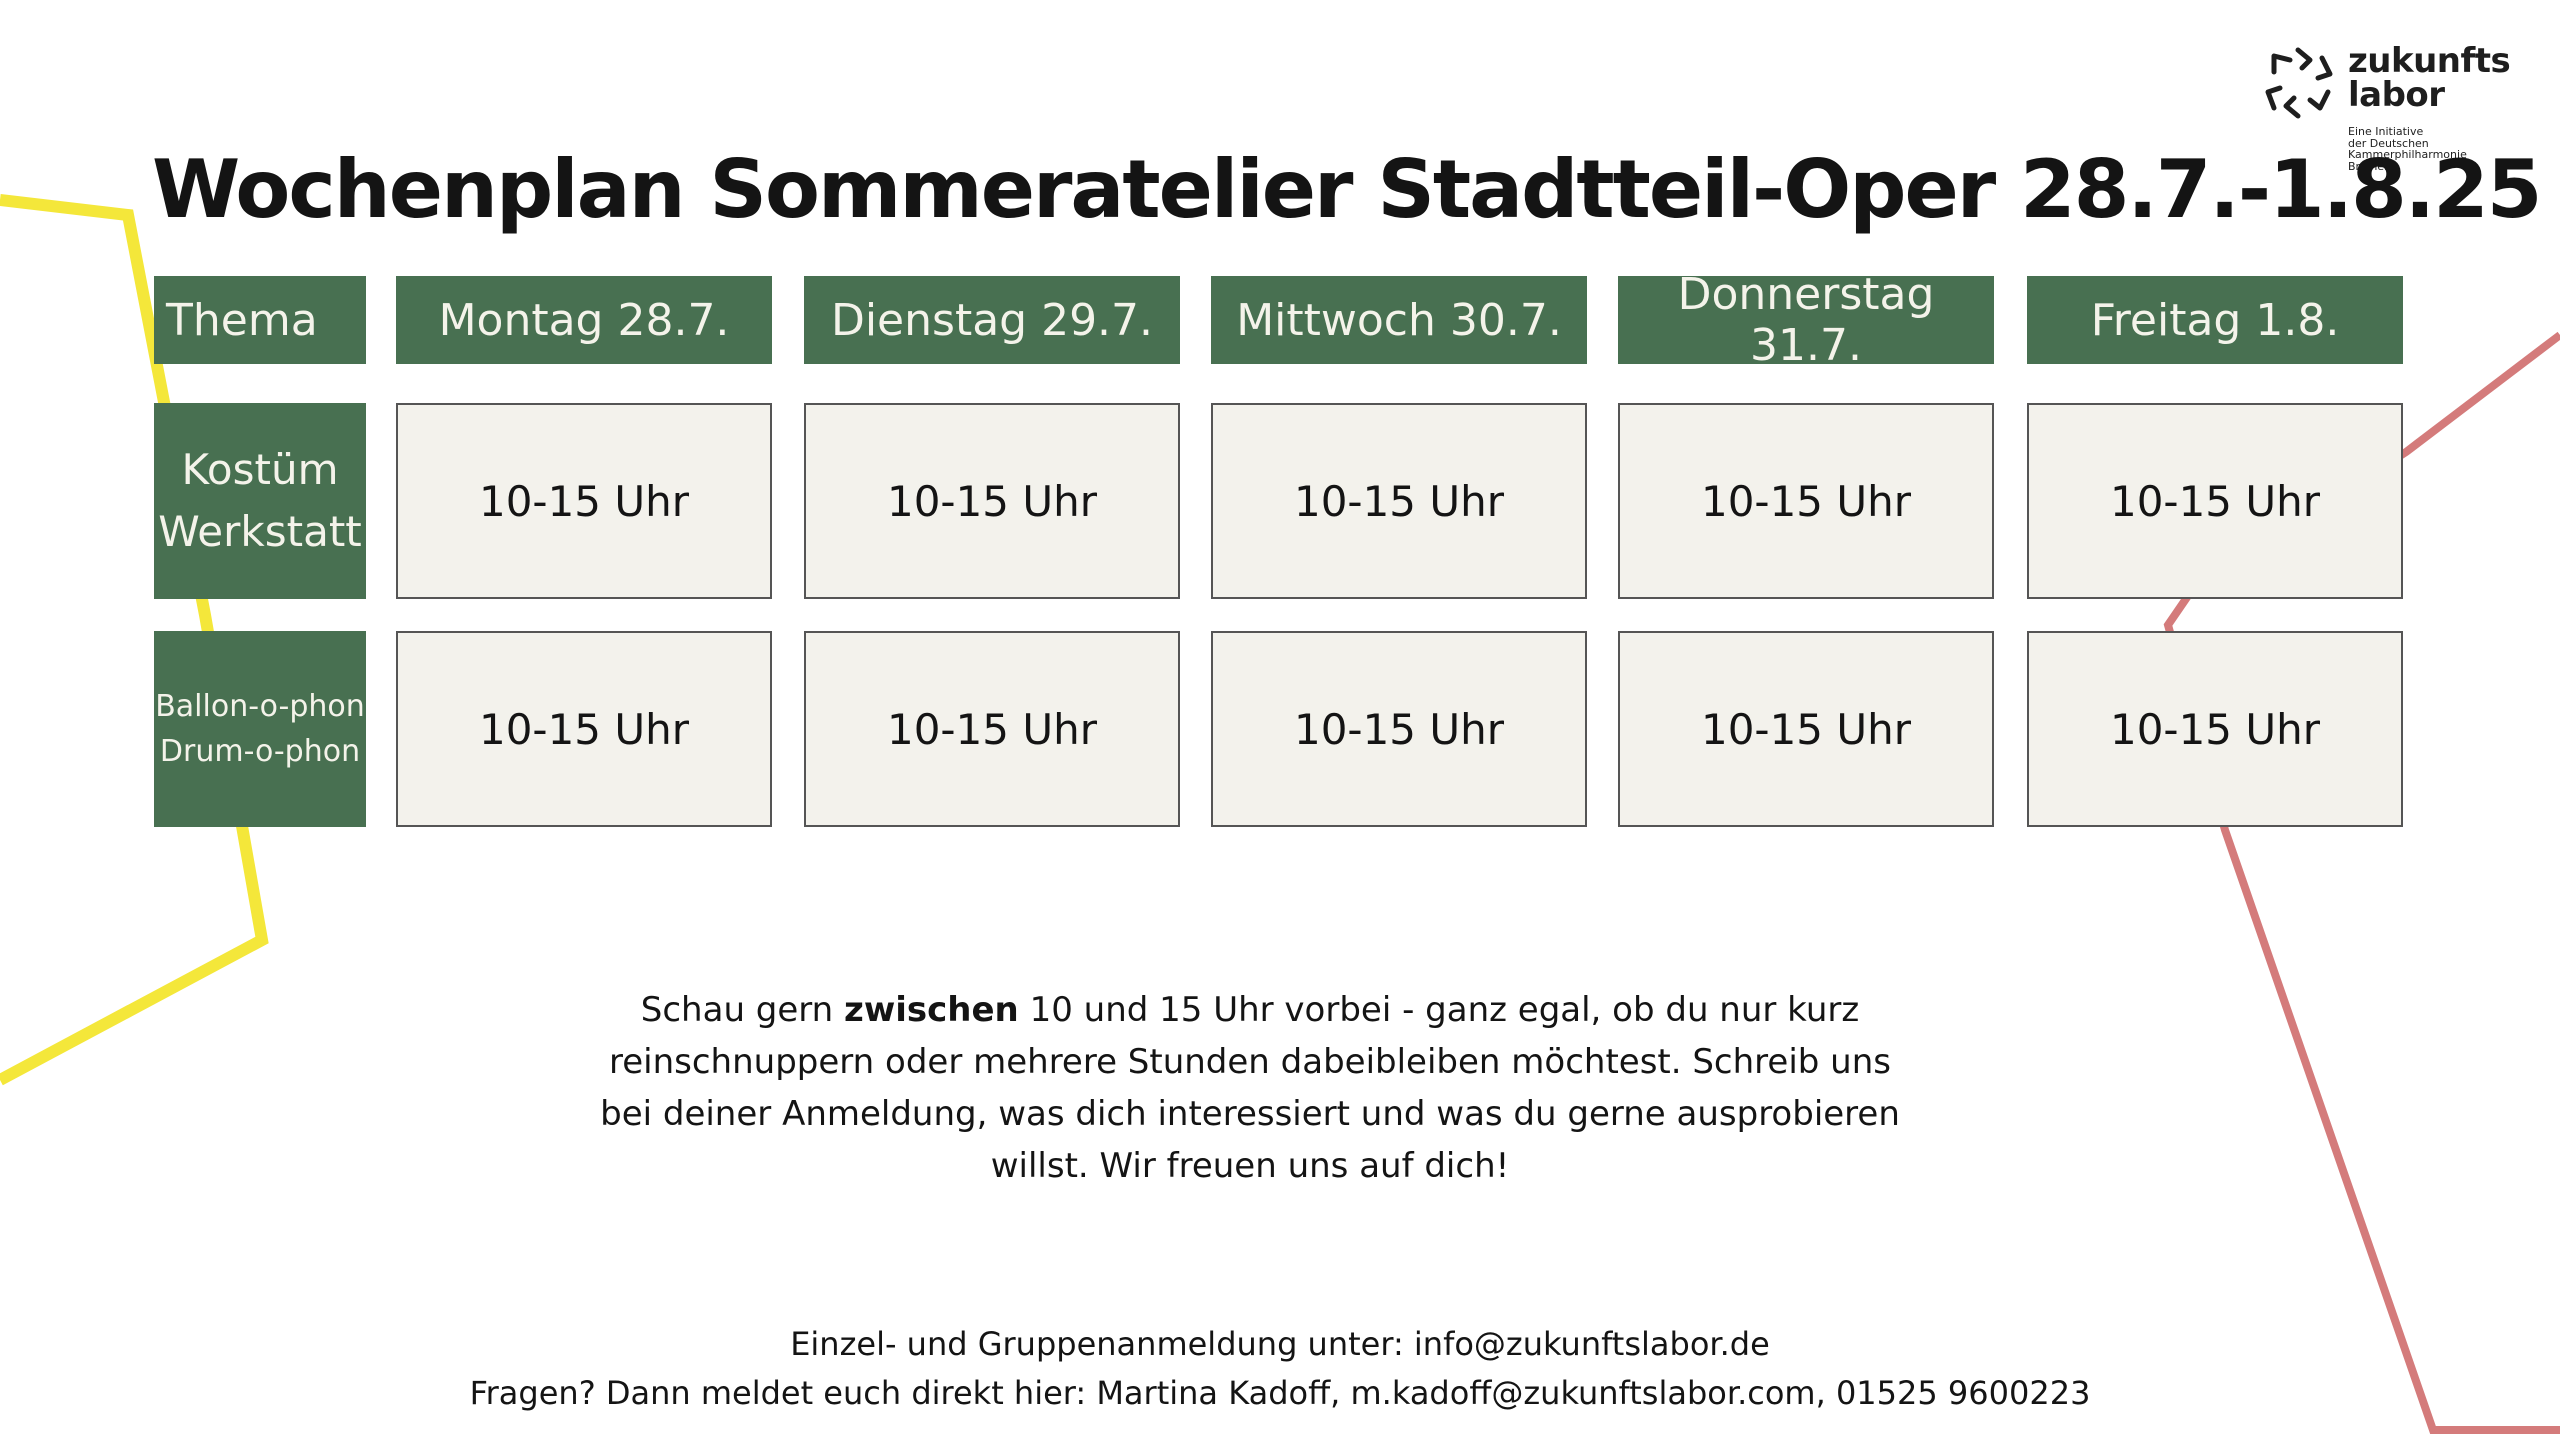 This screenshot has width=2560, height=1440. What do you see at coordinates (260, 729) in the screenshot?
I see `theme-ballon-drum: Ballon-o-phon Drum-o-phon` at bounding box center [260, 729].